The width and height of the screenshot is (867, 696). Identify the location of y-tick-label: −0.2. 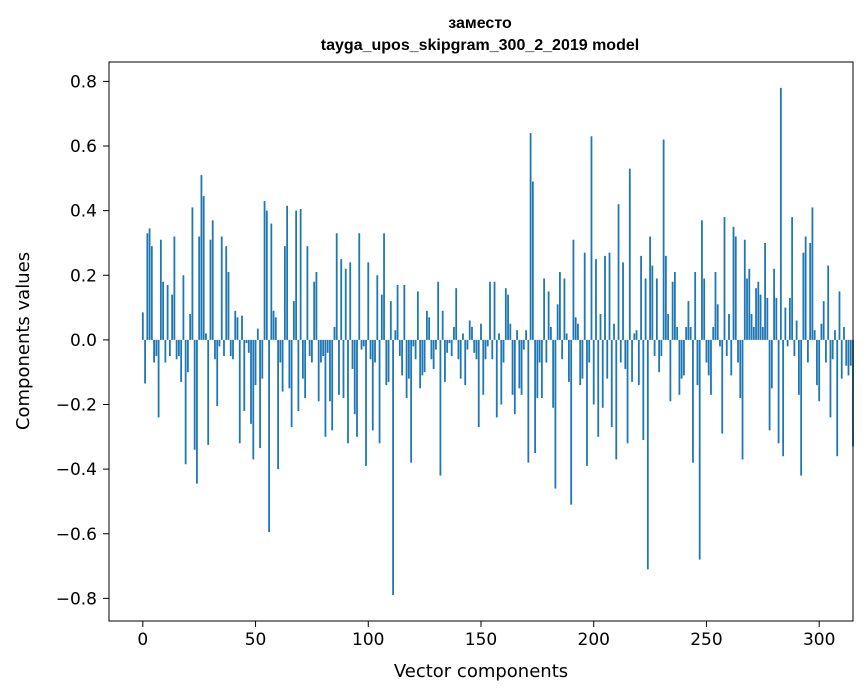
(76, 406).